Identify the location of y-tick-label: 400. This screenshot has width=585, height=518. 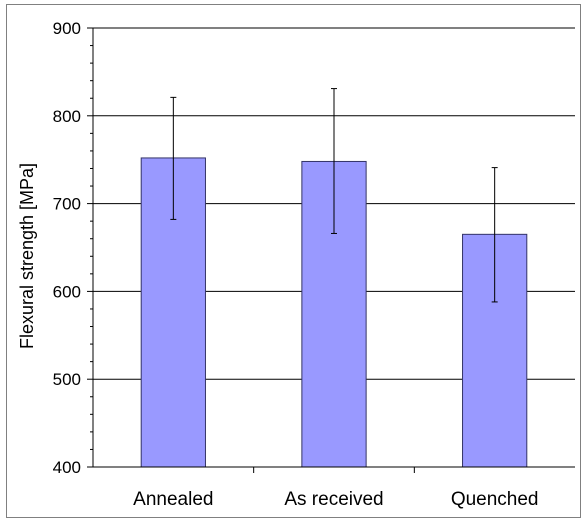
(67, 467).